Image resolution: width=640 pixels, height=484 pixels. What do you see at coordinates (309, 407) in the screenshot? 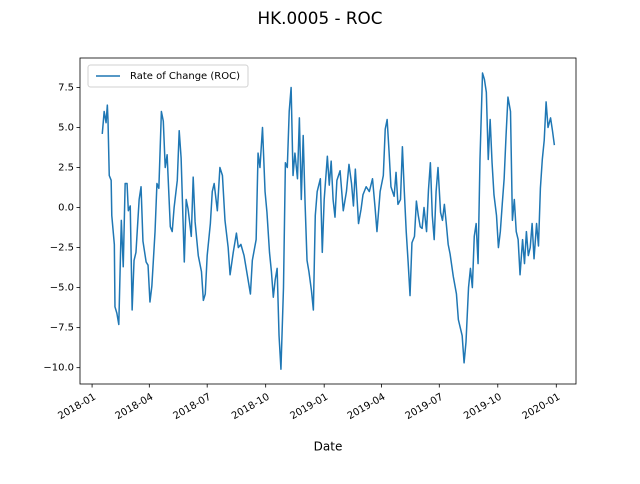
I see `x-tick-label: 2019-01` at bounding box center [309, 407].